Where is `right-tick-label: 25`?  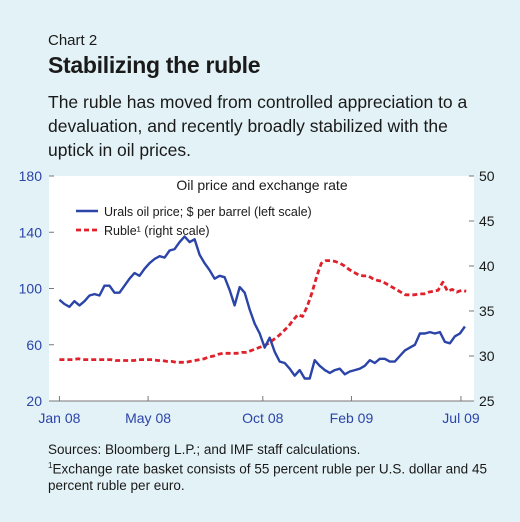
right-tick-label: 25 is located at coordinates (487, 401).